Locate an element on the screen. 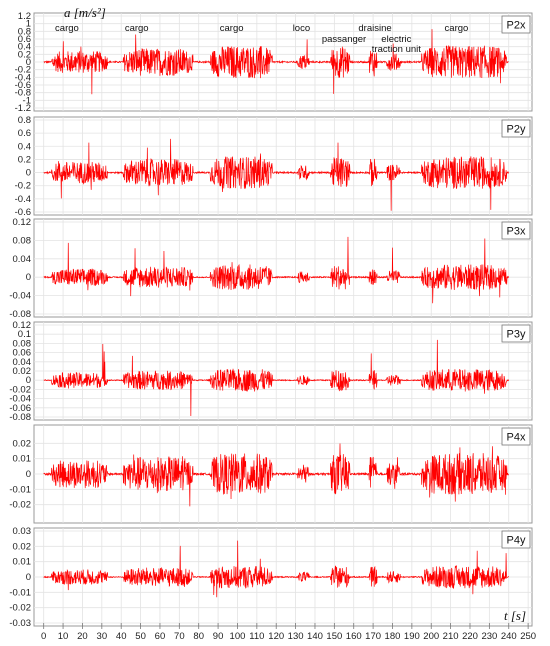  annotation-label: draisine is located at coordinates (374, 28).